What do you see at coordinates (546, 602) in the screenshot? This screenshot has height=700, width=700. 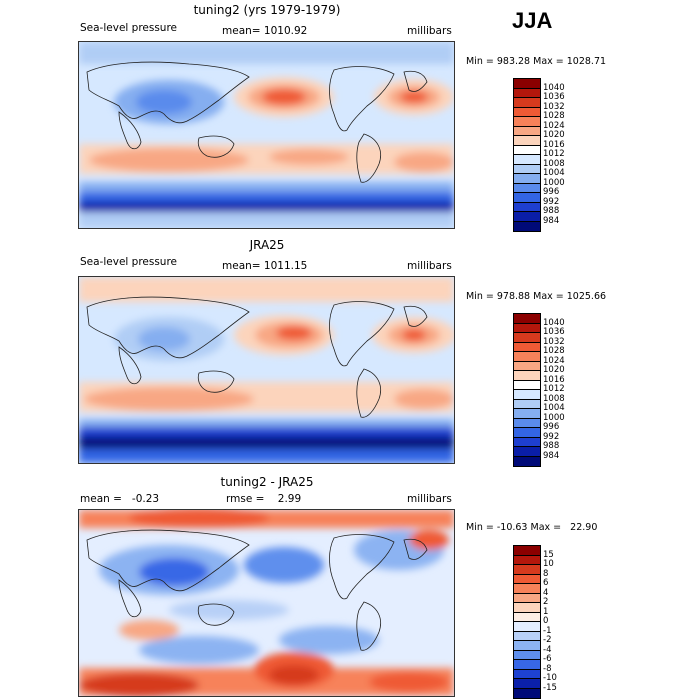 I see `colorbar-tick-label: 2` at bounding box center [546, 602].